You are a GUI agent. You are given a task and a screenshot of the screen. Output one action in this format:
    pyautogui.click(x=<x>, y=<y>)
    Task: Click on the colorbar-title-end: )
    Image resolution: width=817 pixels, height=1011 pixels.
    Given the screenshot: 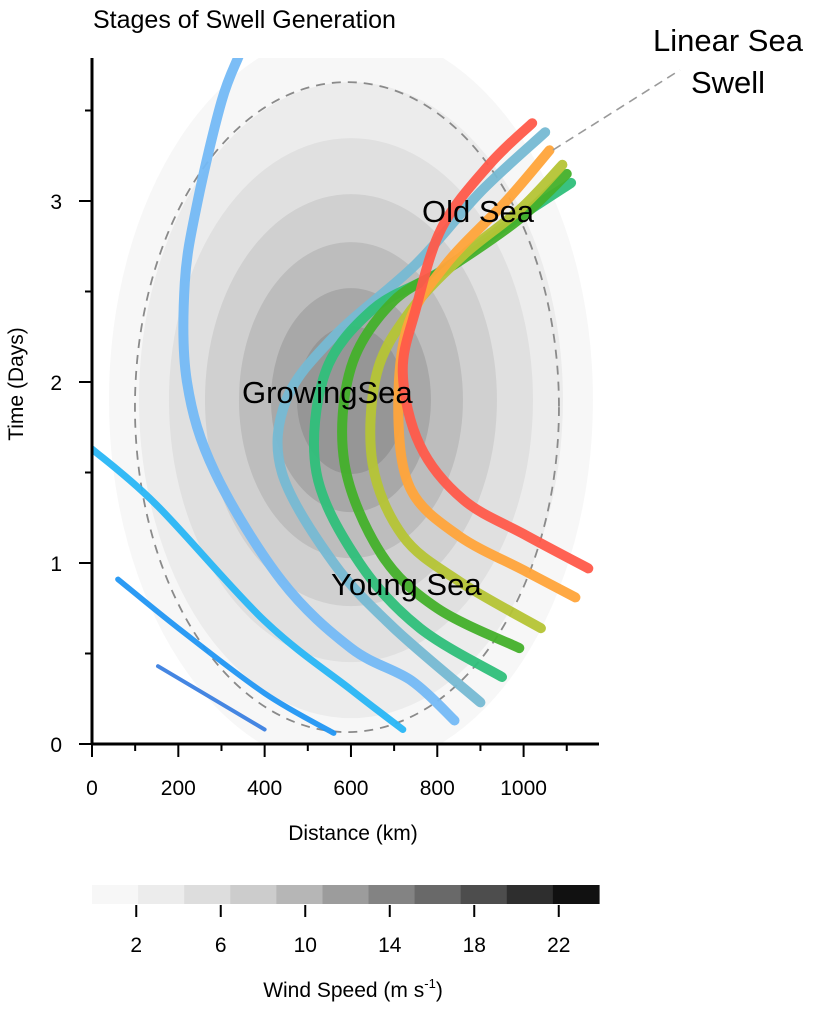 What is the action you would take?
    pyautogui.click(x=439, y=990)
    